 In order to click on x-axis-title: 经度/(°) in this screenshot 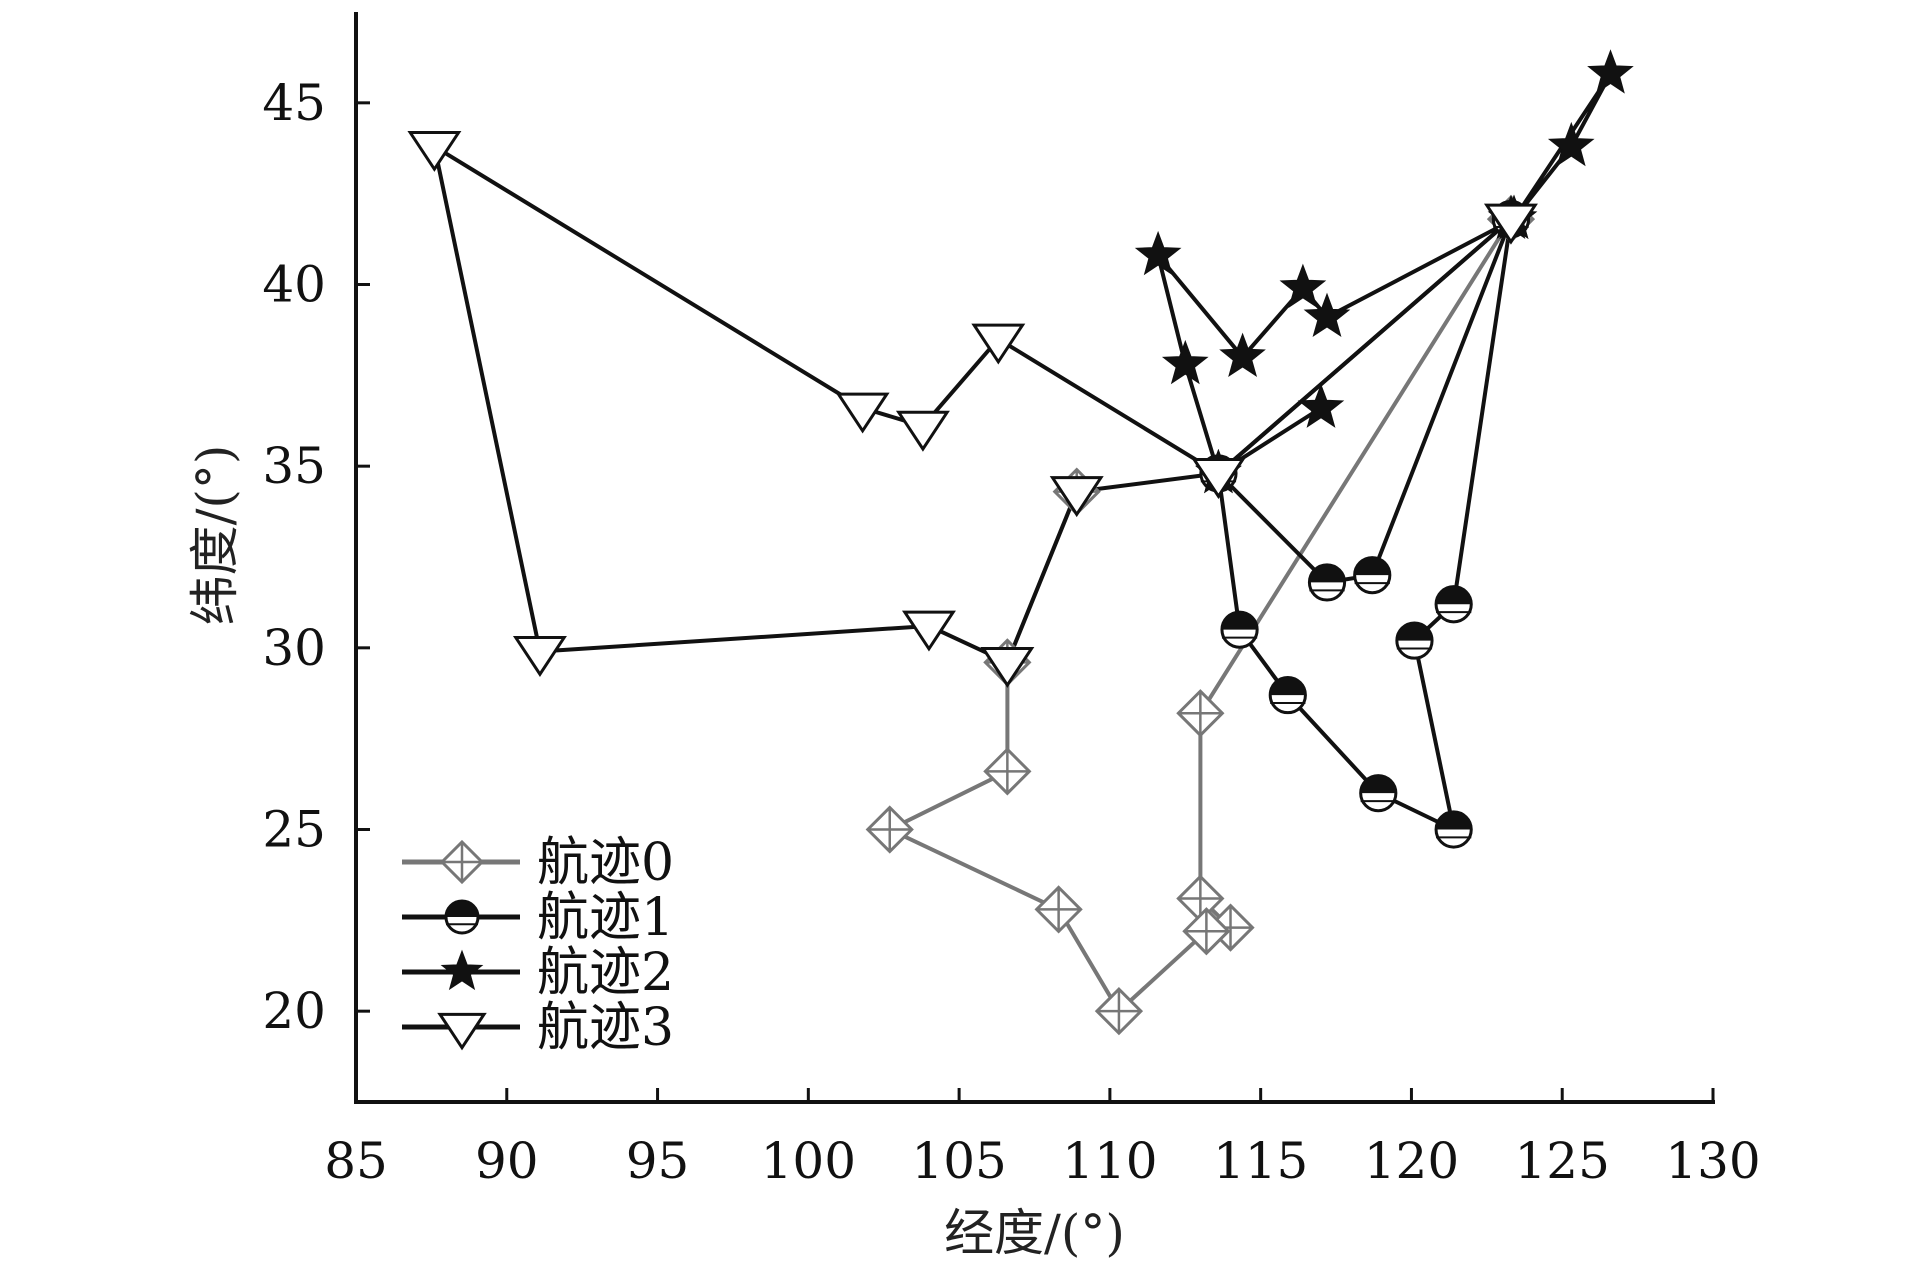, I will do `click(1034, 1233)`.